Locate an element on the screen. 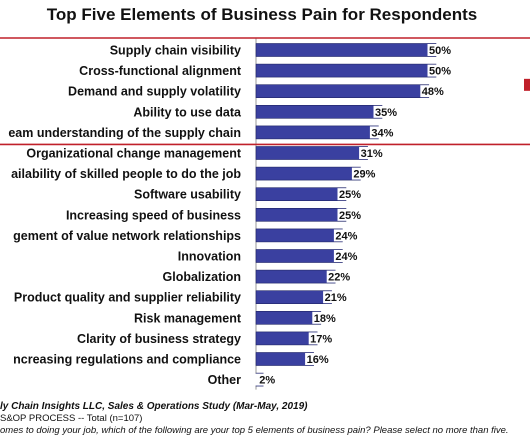 The image size is (530, 442). value-label: 2% is located at coordinates (267, 381).